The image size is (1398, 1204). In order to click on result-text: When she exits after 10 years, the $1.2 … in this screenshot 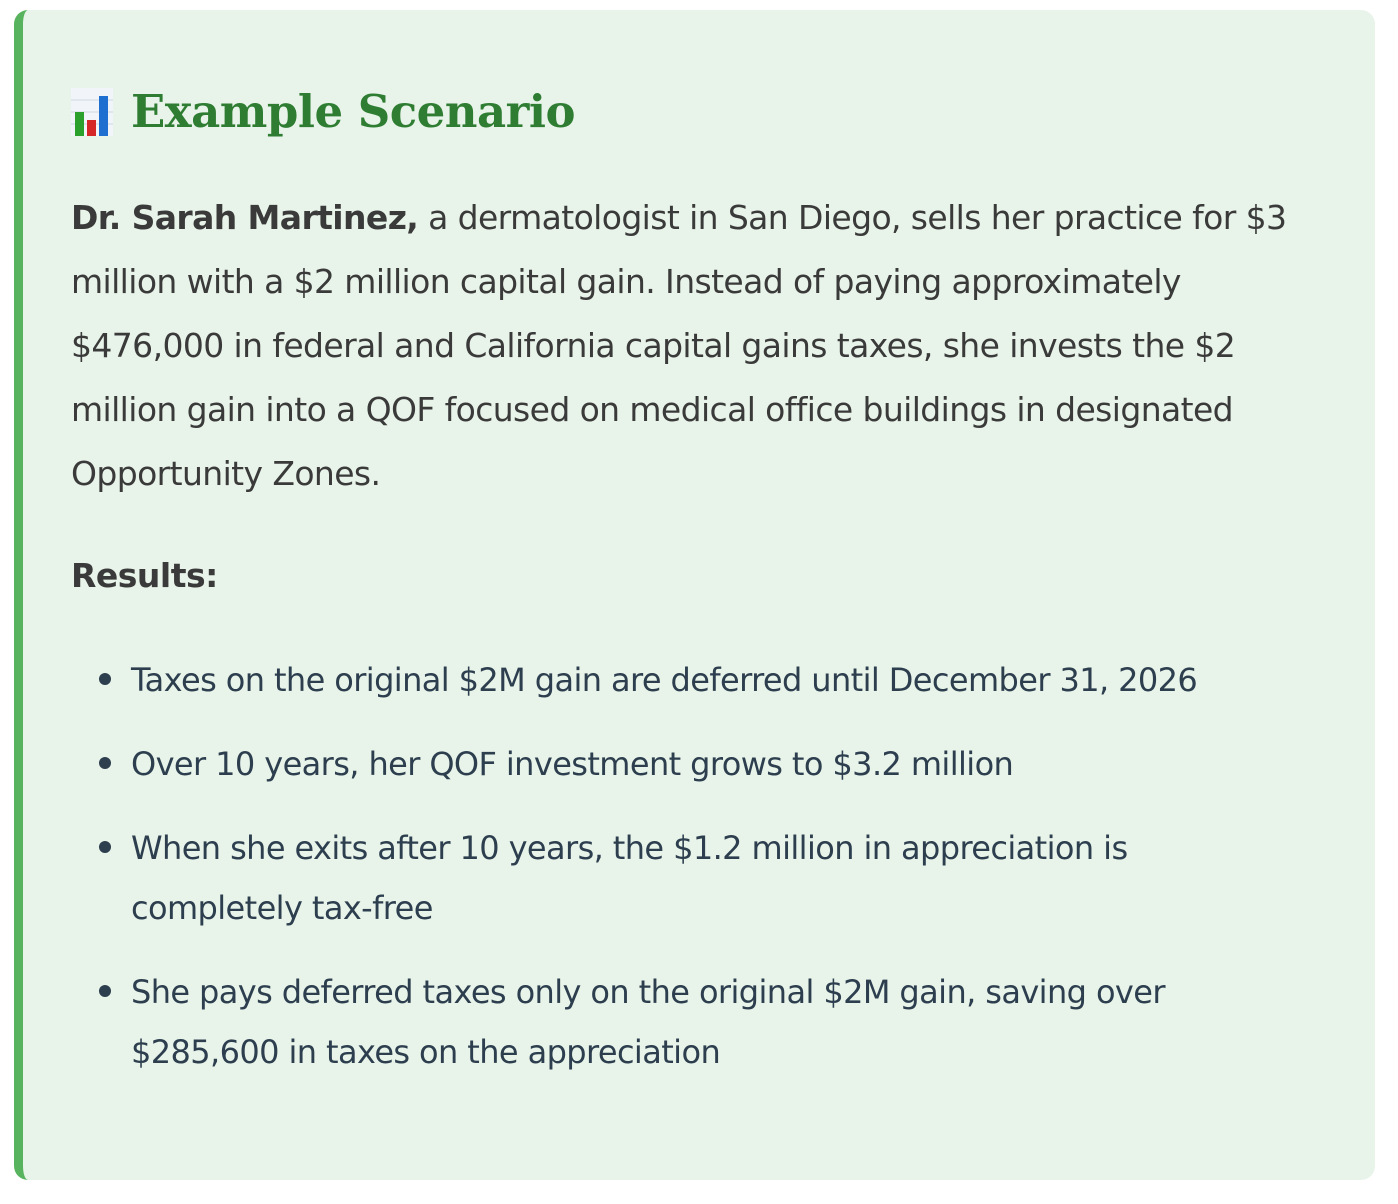, I will do `click(629, 878)`.